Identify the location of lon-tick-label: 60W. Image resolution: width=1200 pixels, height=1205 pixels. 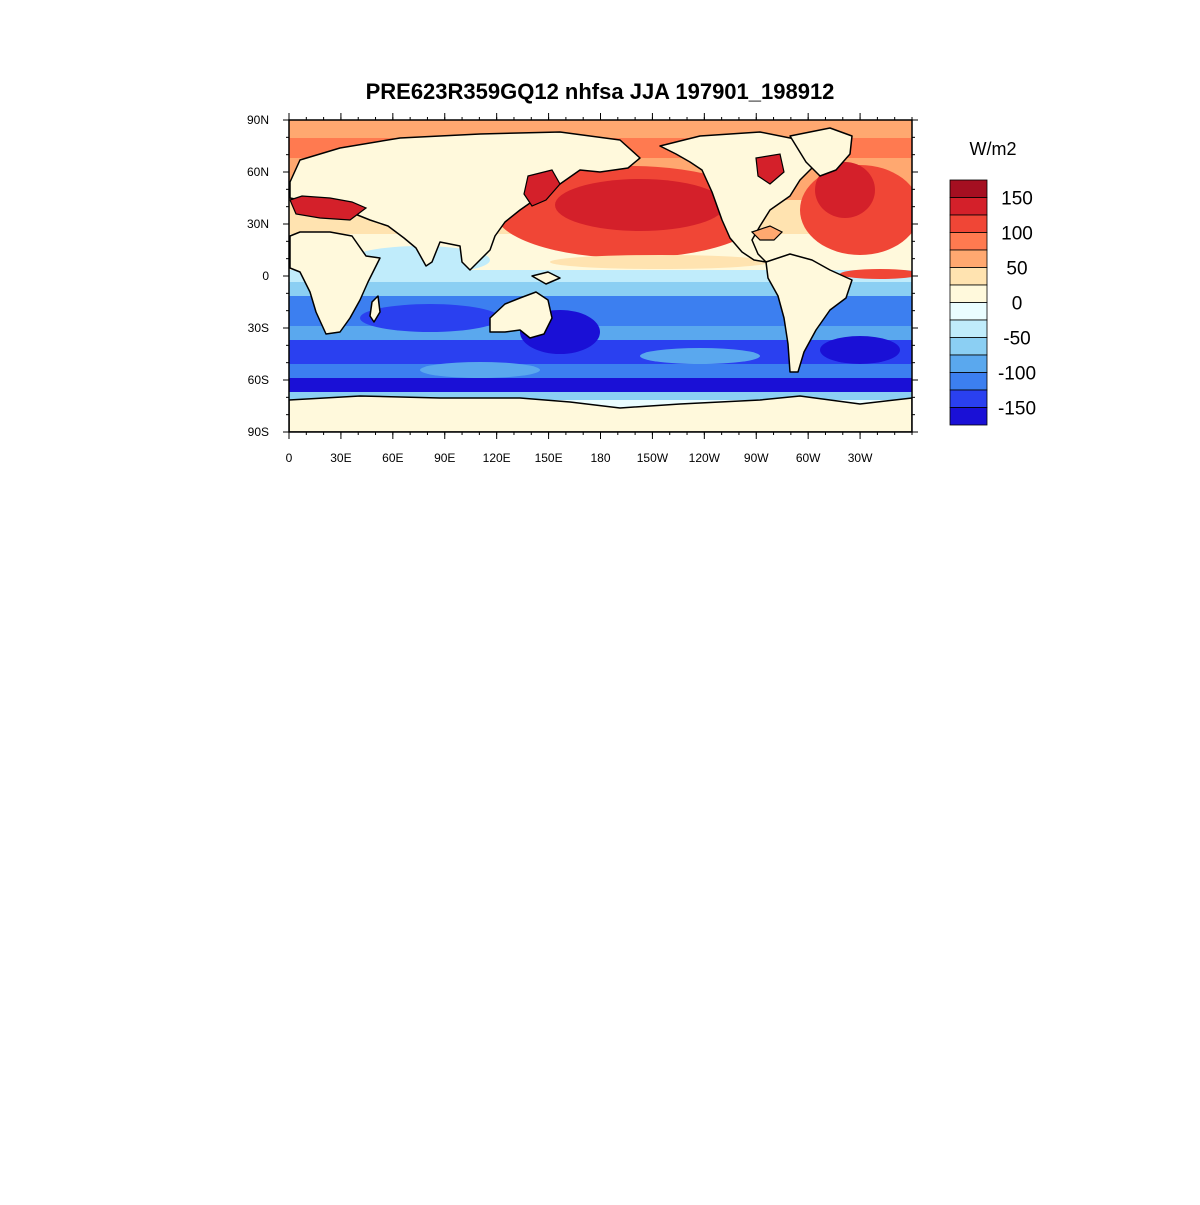
(808, 458).